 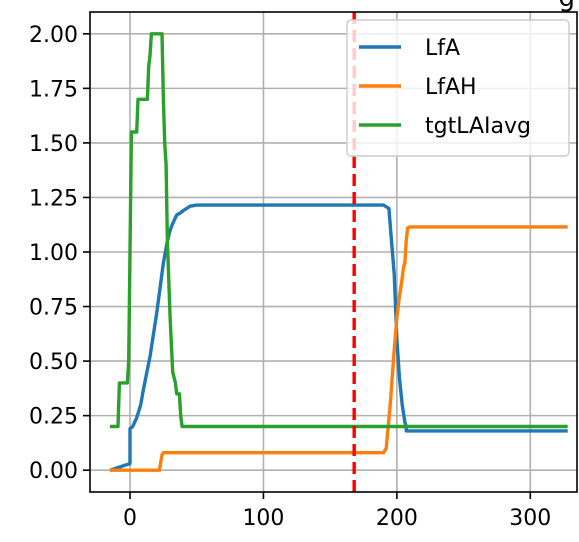 What do you see at coordinates (53, 144) in the screenshot?
I see `y-tick-label: 1.50` at bounding box center [53, 144].